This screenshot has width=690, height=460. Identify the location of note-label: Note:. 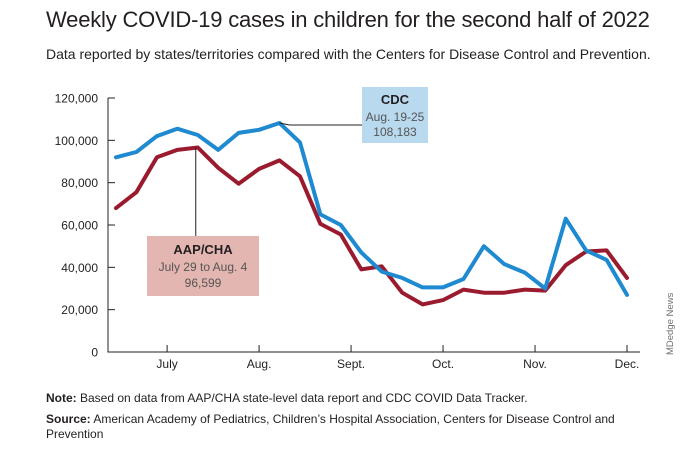
(61, 398).